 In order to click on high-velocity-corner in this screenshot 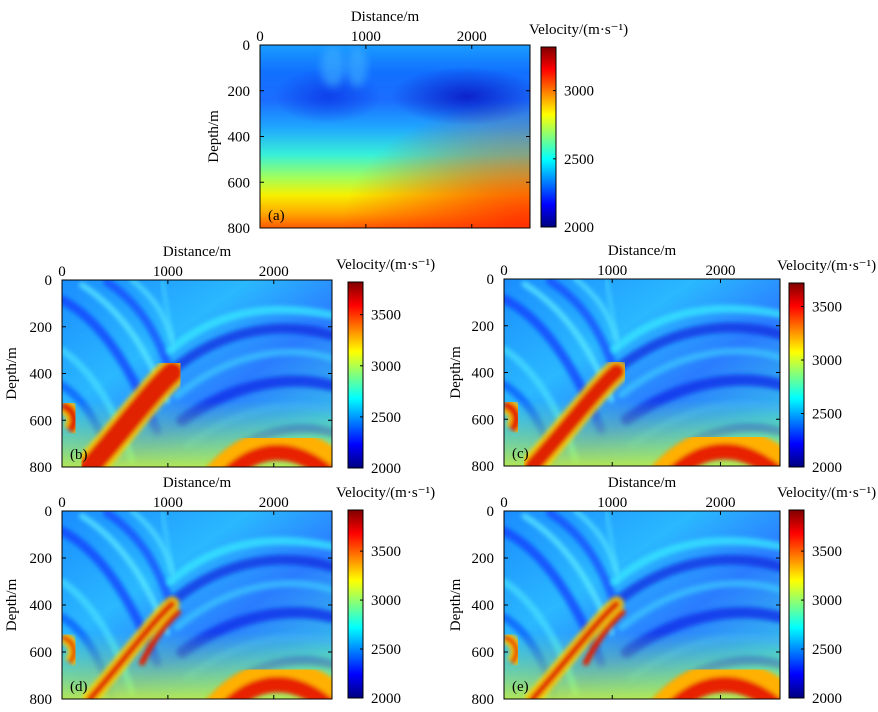, I will do `click(395, 136)`.